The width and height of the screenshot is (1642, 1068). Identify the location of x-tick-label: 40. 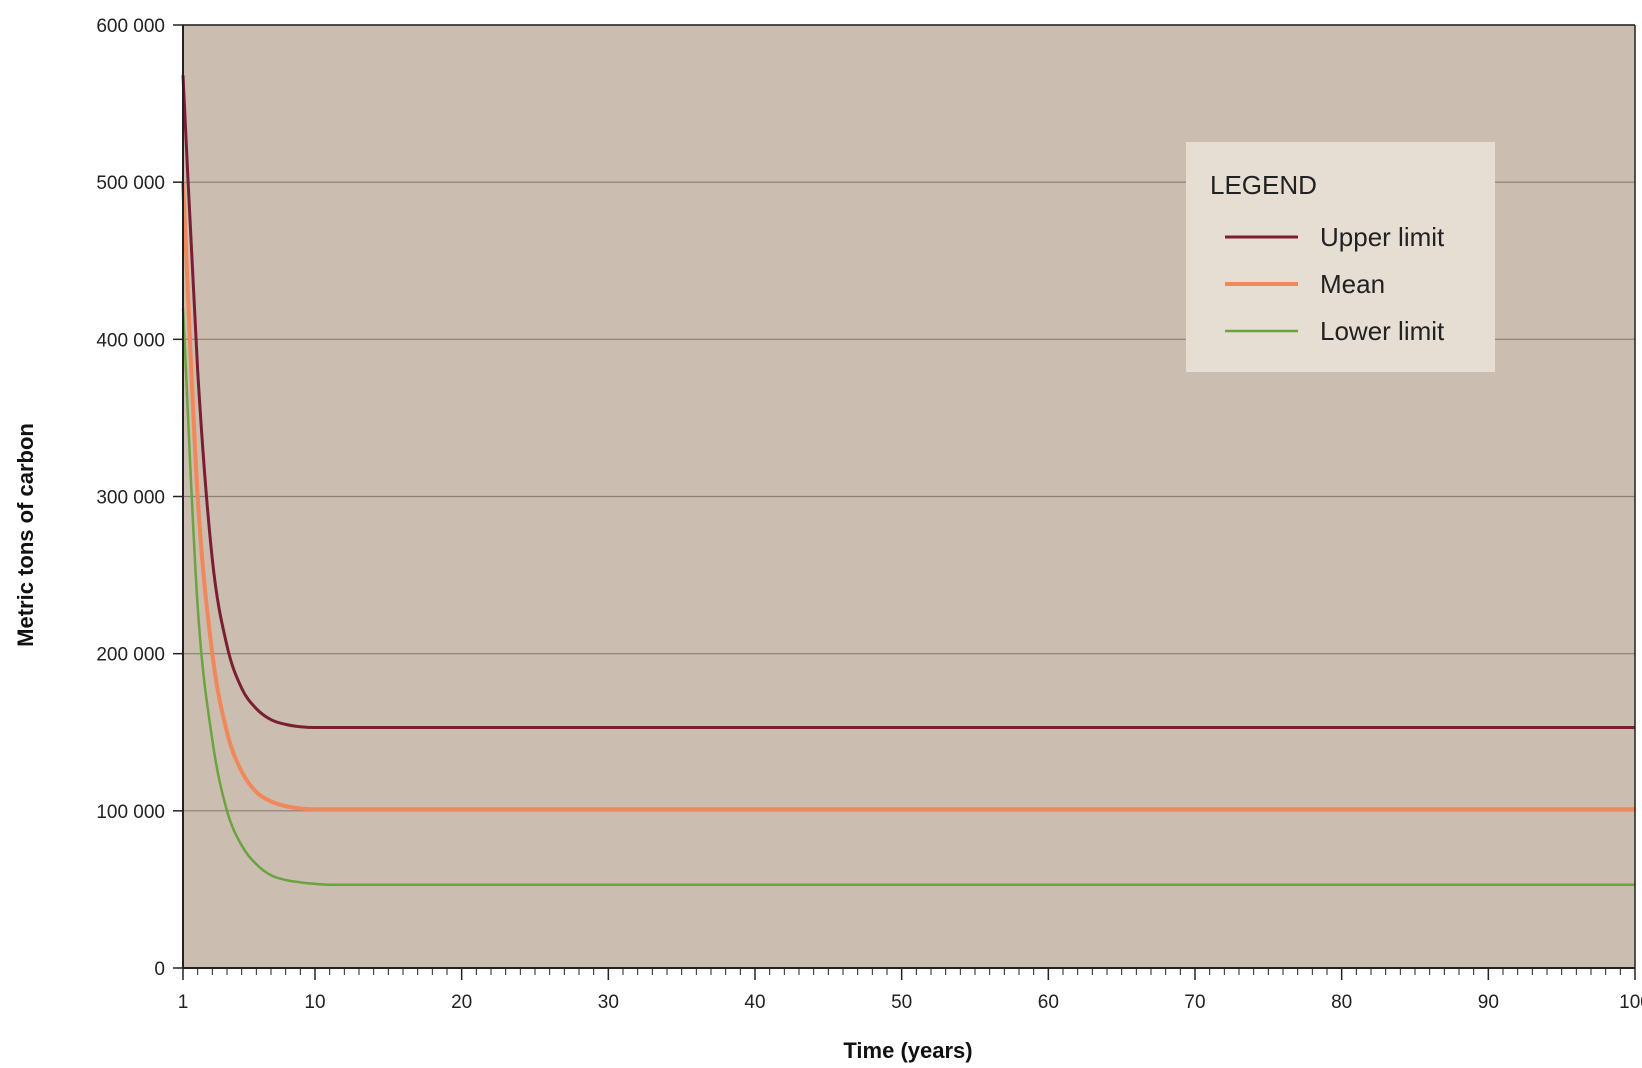
(754, 1002).